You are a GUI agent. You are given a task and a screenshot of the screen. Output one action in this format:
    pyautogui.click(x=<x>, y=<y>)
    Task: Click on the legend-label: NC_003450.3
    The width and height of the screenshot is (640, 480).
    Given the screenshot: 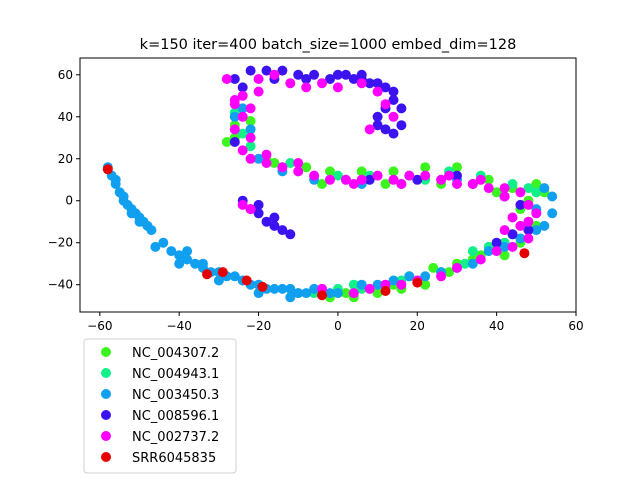 What is the action you would take?
    pyautogui.click(x=175, y=395)
    